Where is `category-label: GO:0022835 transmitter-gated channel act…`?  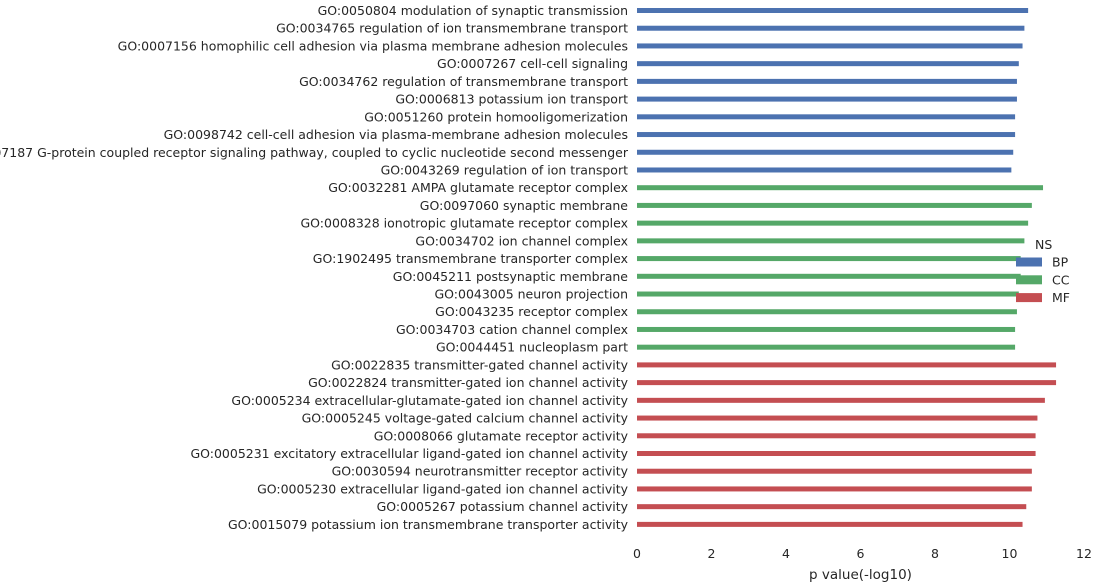
category-label: GO:0022835 transmitter-gated channel act… is located at coordinates (479, 364).